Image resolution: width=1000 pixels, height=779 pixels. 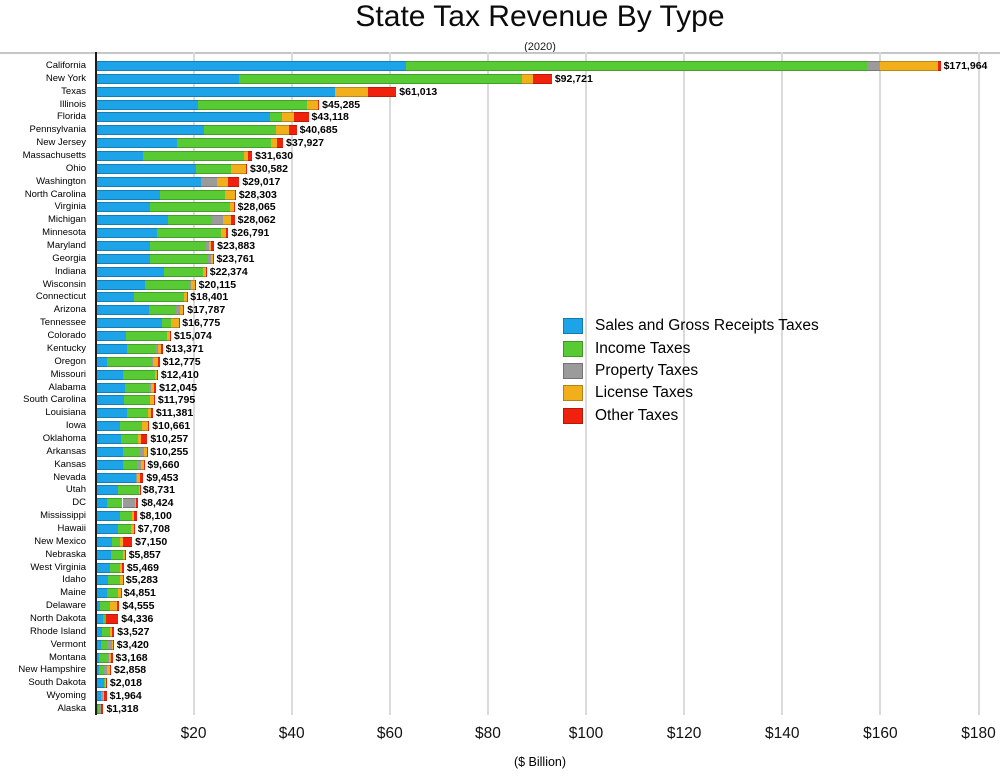 I want to click on state-label: Oklahoma, so click(x=64, y=438).